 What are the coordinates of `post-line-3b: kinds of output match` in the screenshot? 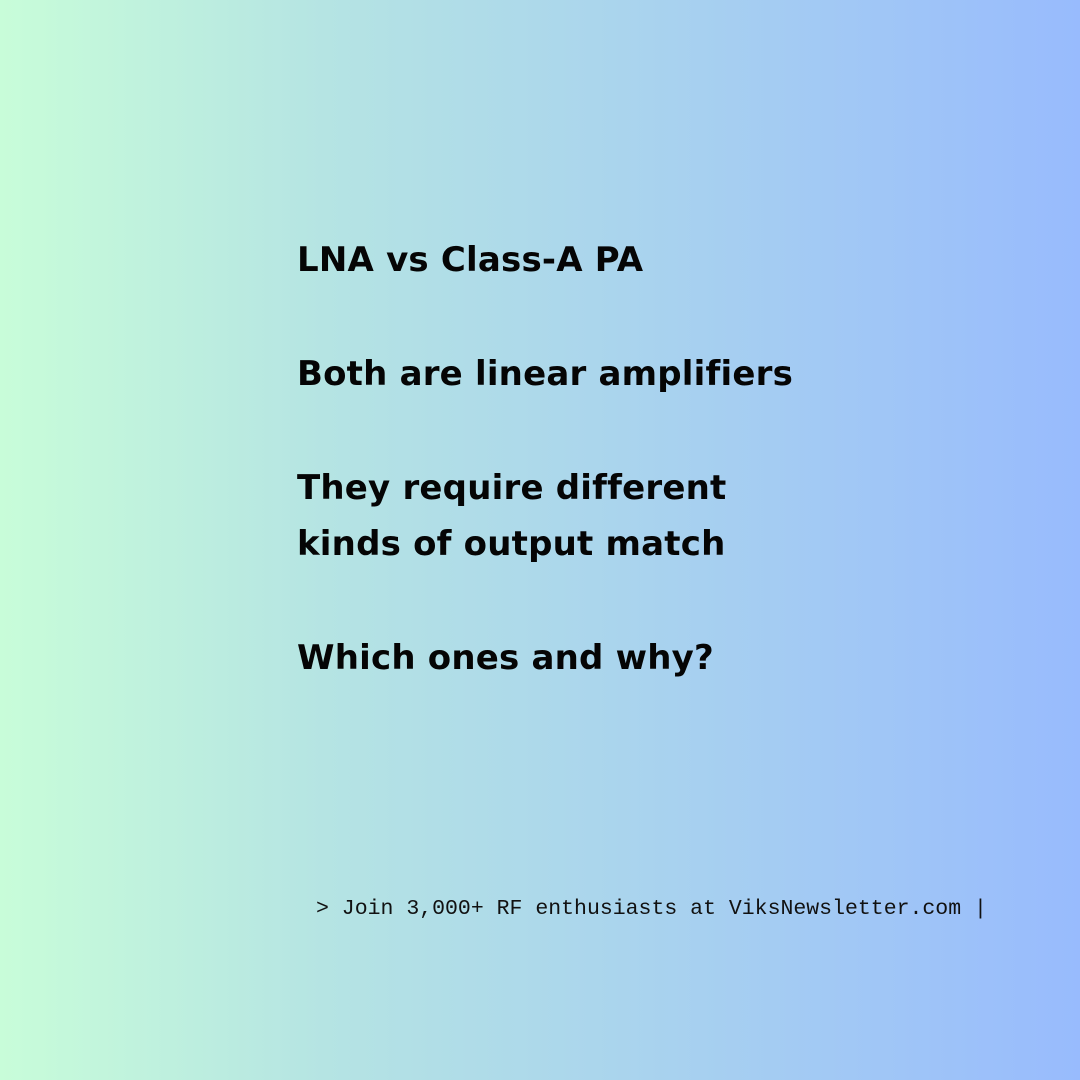 It's located at (511, 544).